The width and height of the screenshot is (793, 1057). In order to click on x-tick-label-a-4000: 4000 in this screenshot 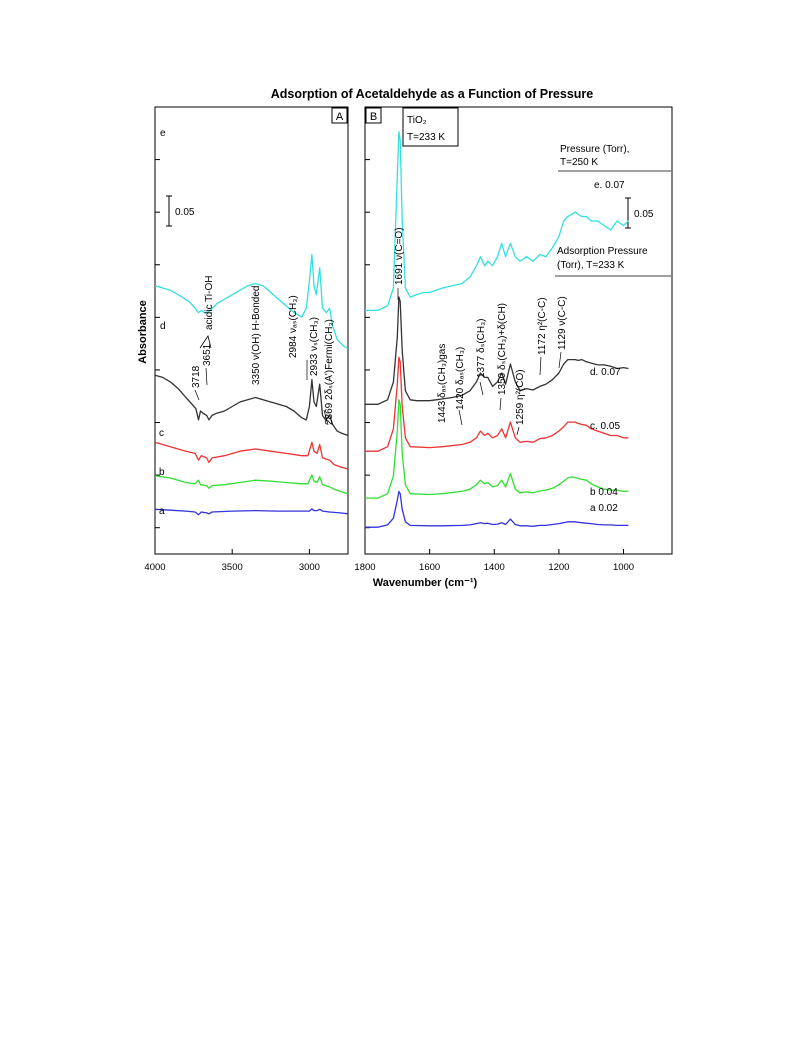, I will do `click(154, 567)`.